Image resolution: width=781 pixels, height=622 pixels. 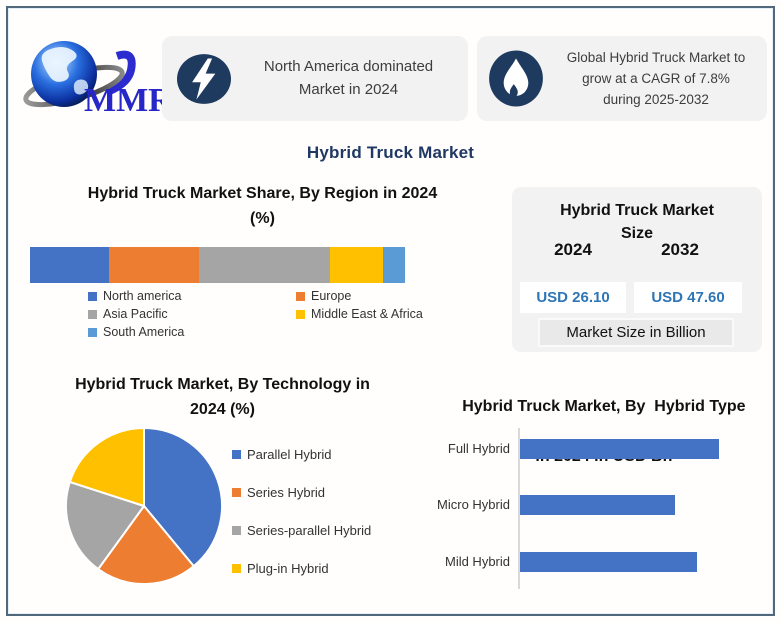 What do you see at coordinates (519, 508) in the screenshot?
I see `hybrid-type-axis` at bounding box center [519, 508].